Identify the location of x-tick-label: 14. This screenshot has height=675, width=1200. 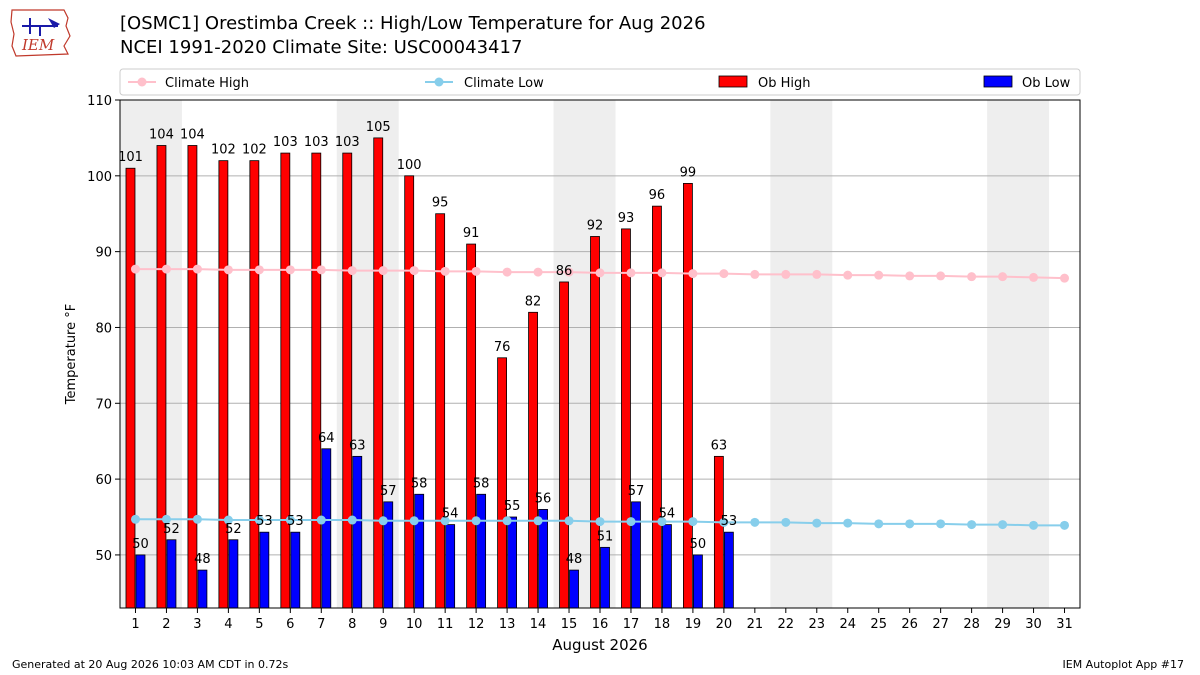
(538, 624).